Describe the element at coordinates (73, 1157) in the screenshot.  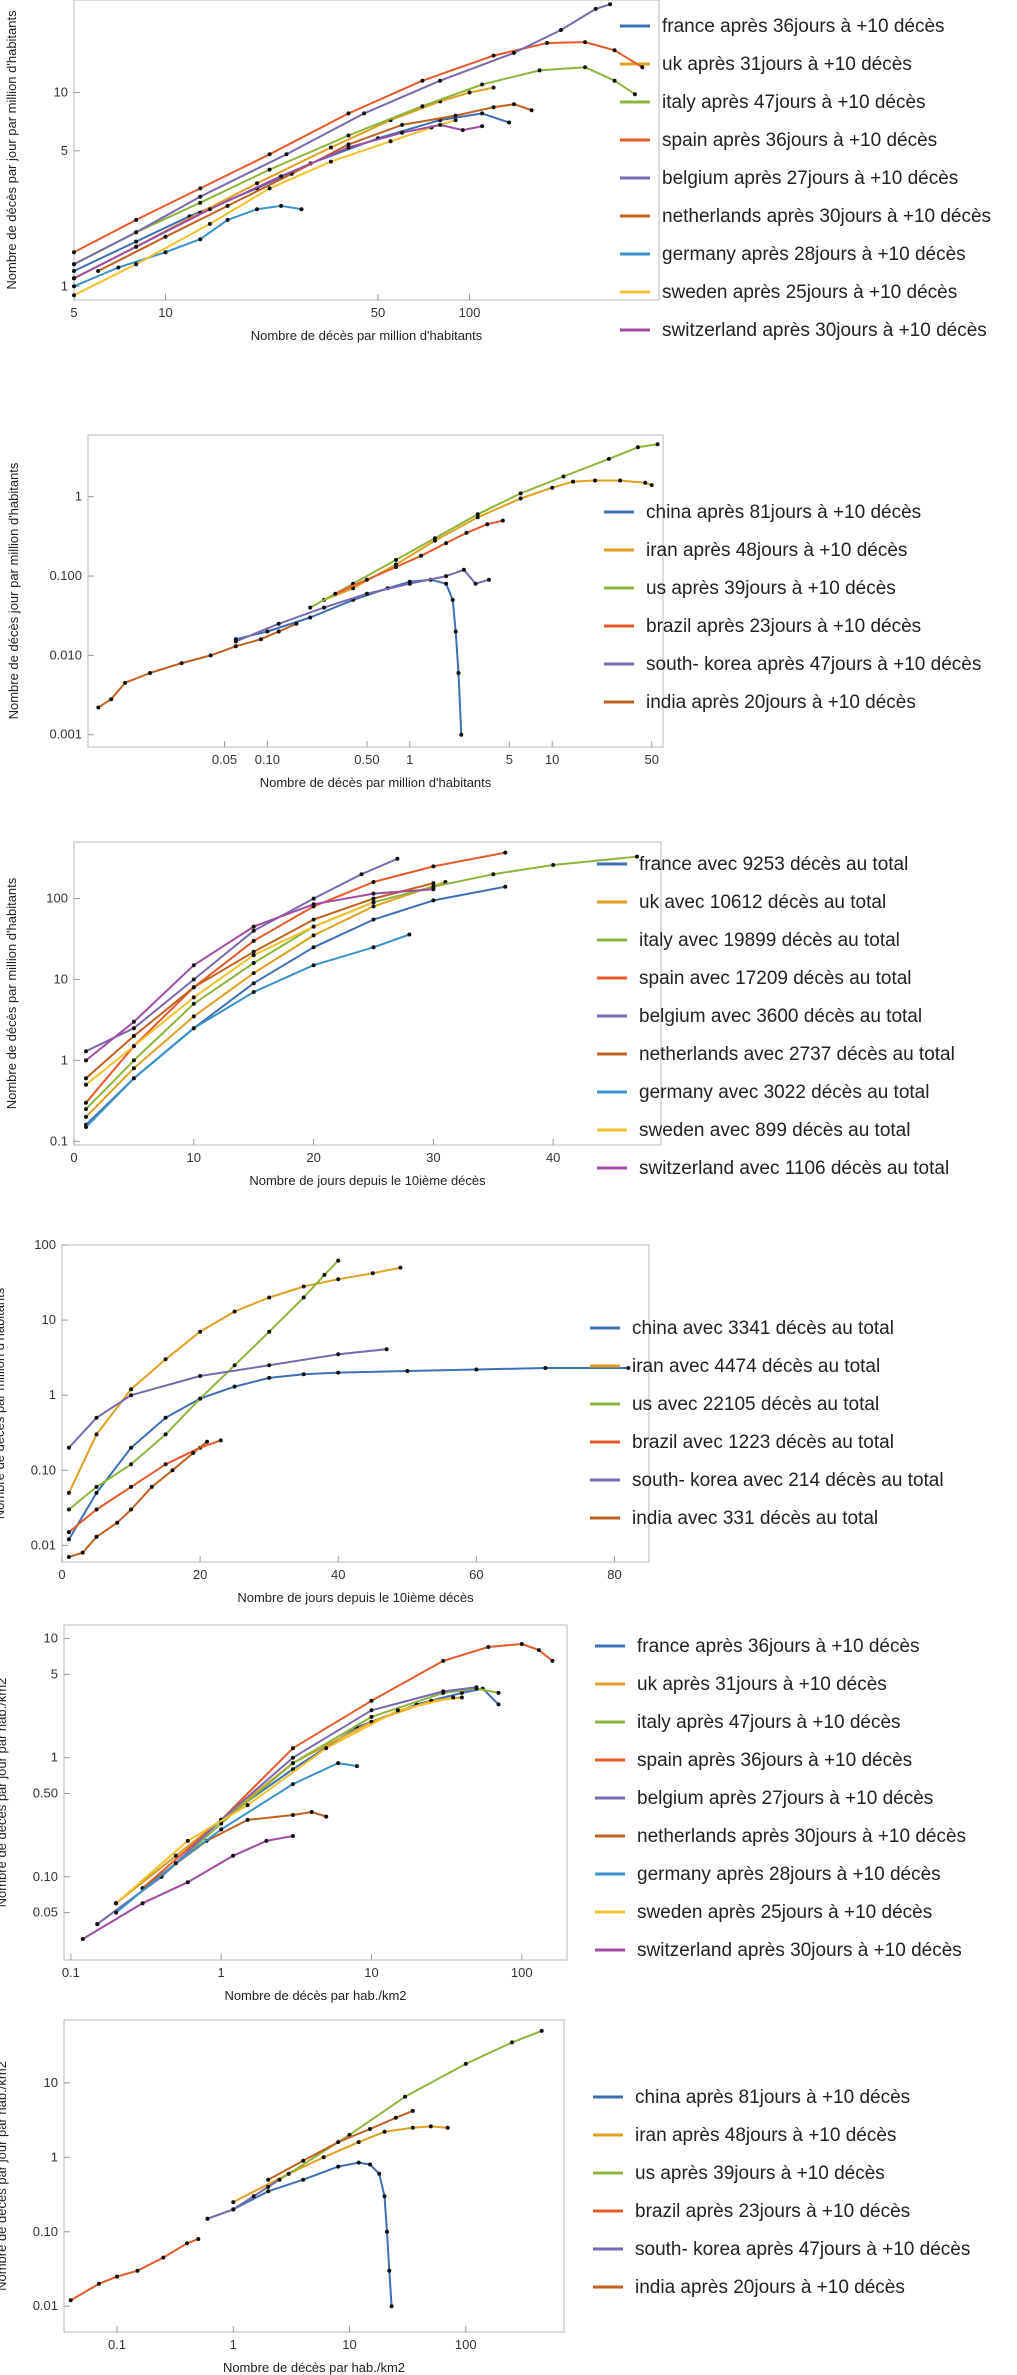
I see `x-tick-label: 0` at that location.